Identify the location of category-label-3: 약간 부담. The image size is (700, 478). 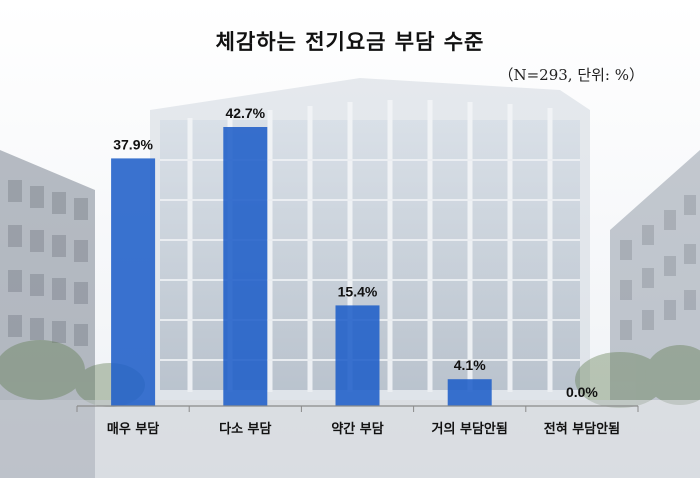
(357, 429).